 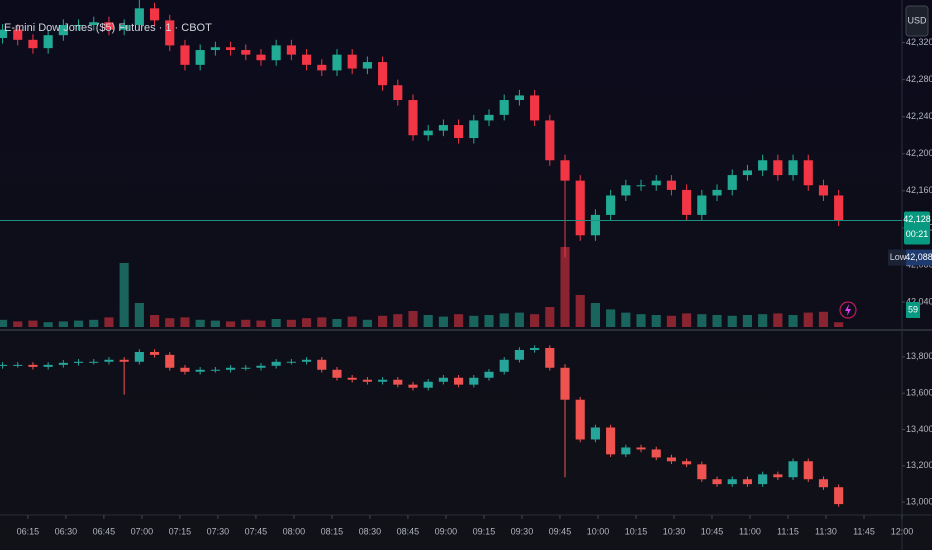 What do you see at coordinates (919, 501) in the screenshot?
I see `y-tick-label: 13,000` at bounding box center [919, 501].